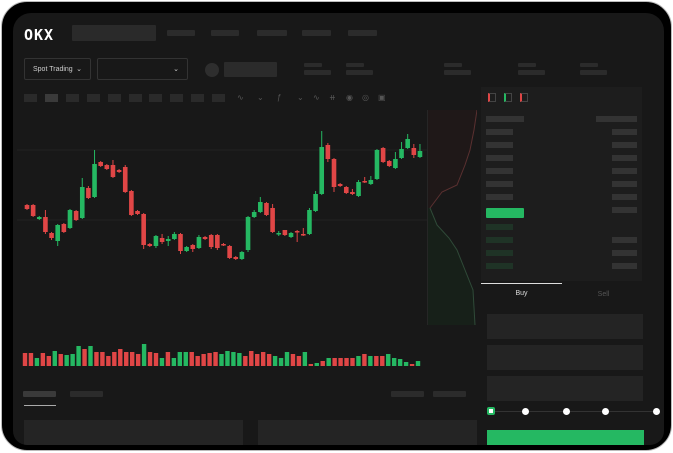  What do you see at coordinates (524, 97) in the screenshot?
I see `orderbook-sell-icon` at bounding box center [524, 97].